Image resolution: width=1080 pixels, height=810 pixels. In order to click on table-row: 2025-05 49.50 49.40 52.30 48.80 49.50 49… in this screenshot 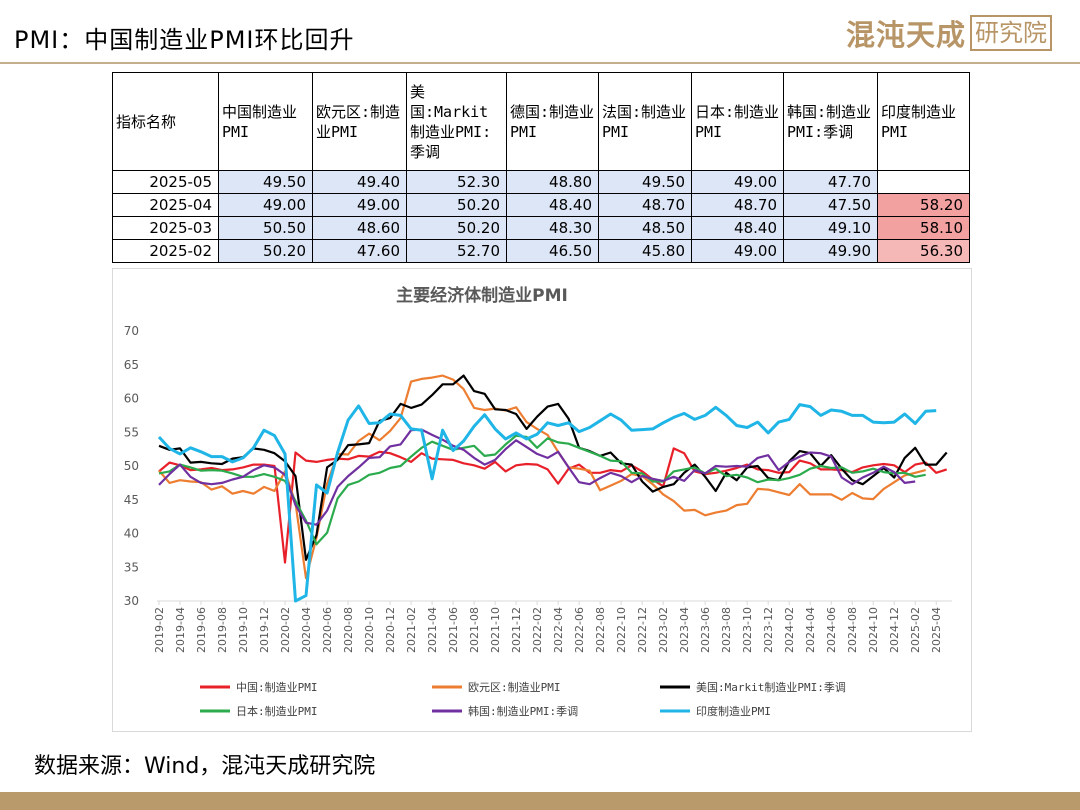, I will do `click(541, 182)`.